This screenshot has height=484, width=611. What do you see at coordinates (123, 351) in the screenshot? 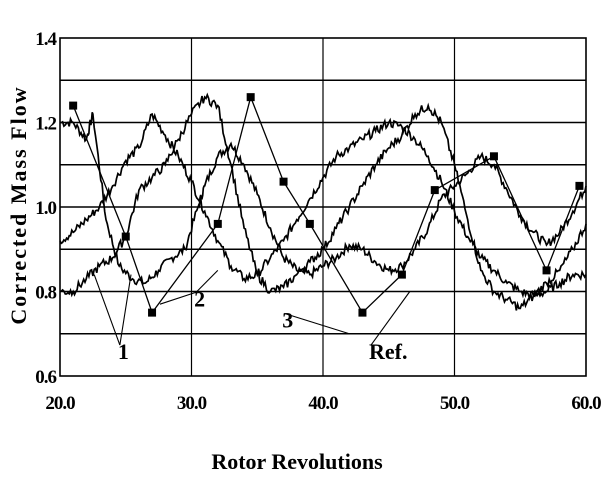
I see `series-label-1: 1` at bounding box center [123, 351].